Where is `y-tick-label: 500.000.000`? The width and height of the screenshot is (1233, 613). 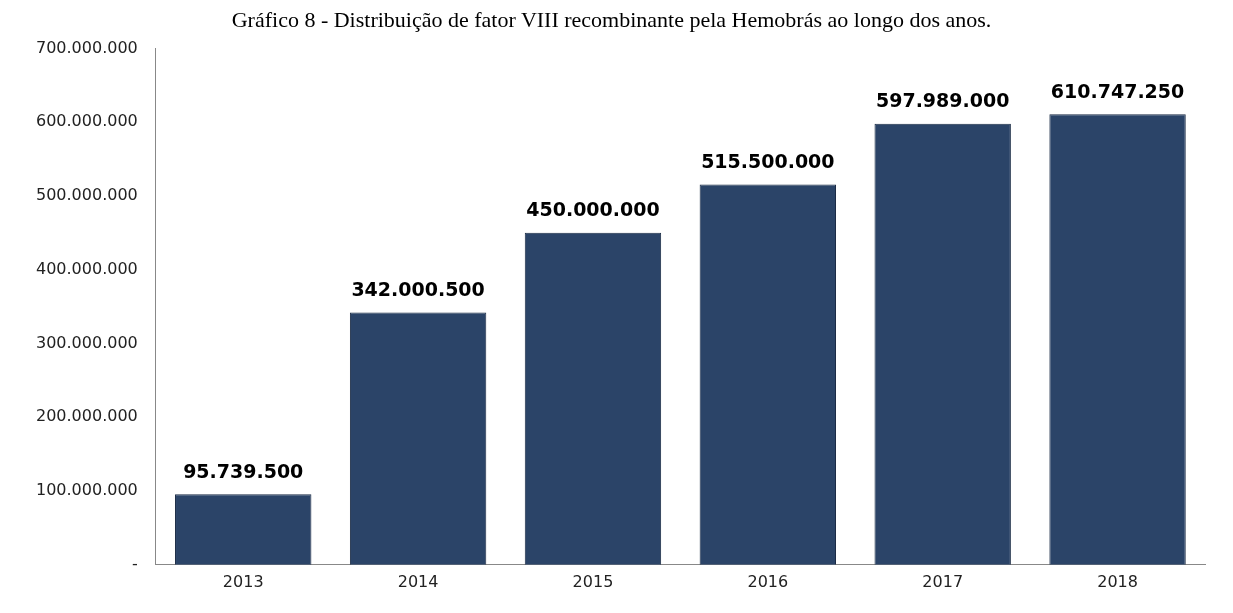 y-tick-label: 500.000.000 is located at coordinates (86, 195).